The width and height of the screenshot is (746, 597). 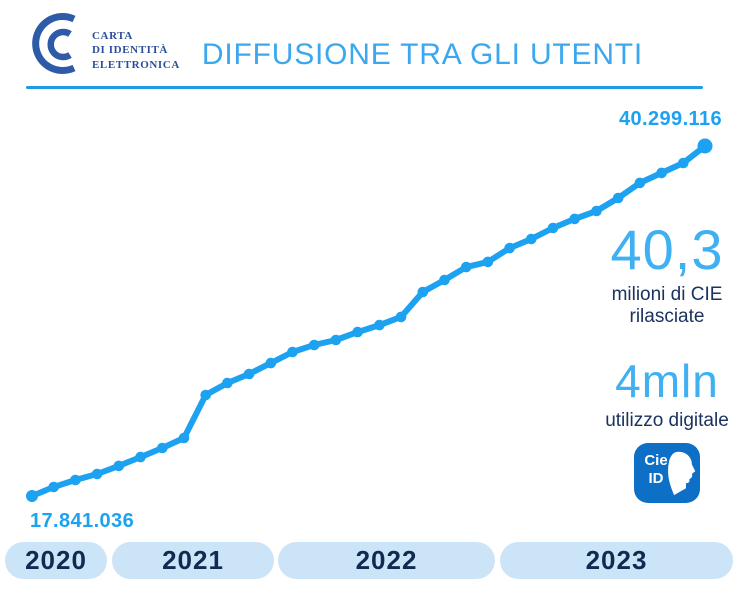 I want to click on year-pill-2020: 2020, so click(x=56, y=560).